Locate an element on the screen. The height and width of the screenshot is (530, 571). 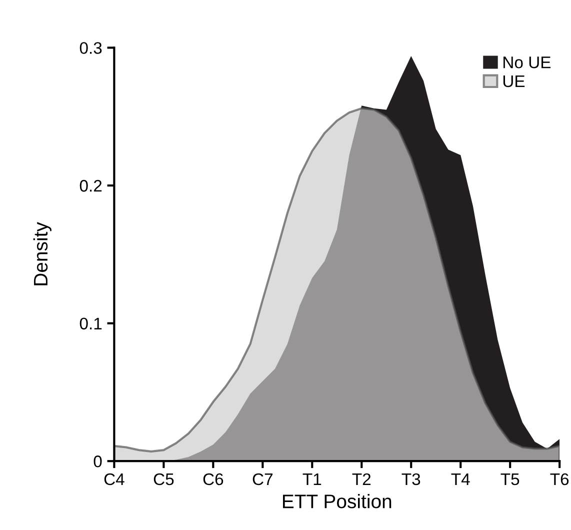
x-tick-label: C7 is located at coordinates (262, 479).